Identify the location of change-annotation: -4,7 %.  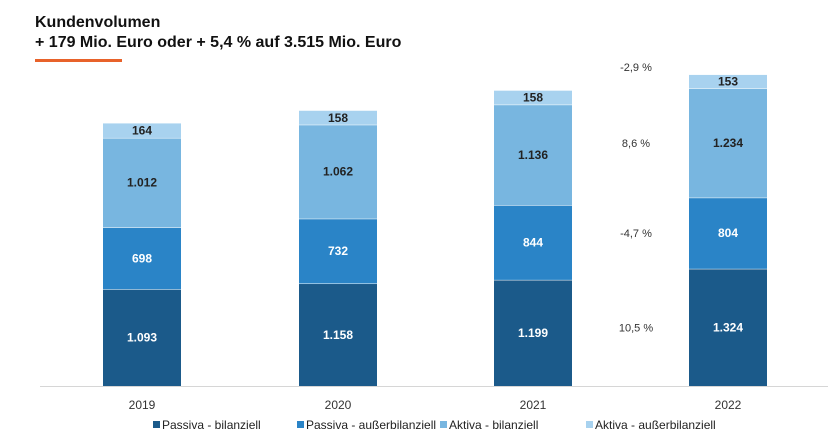
(636, 234).